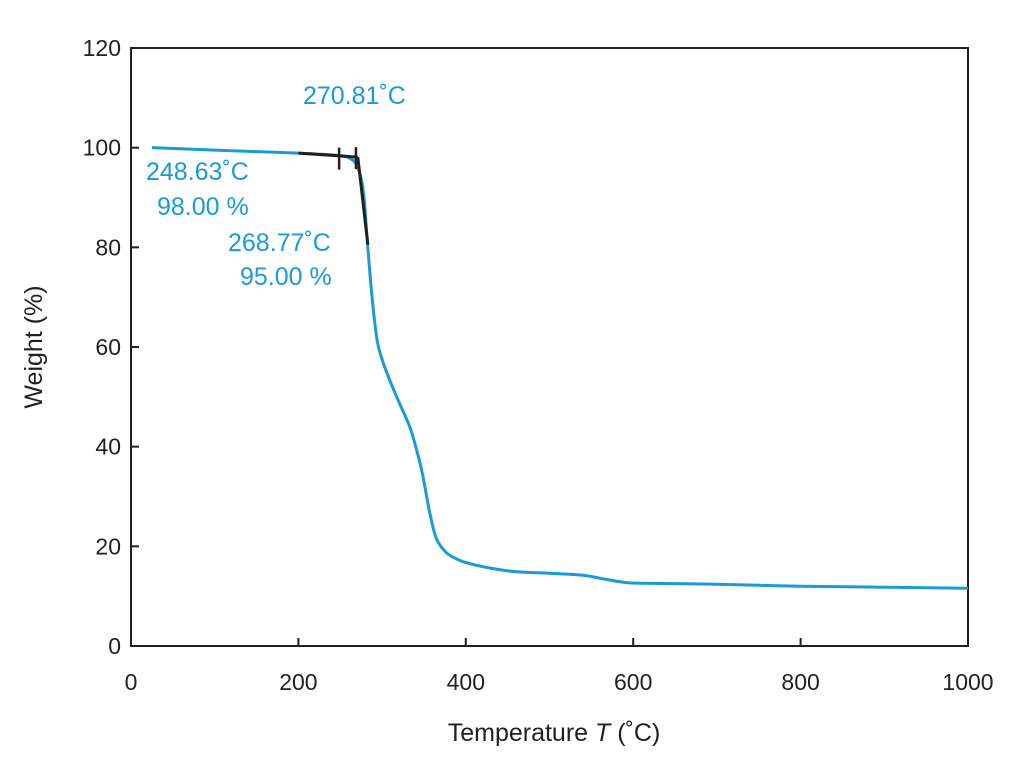 This screenshot has height=782, width=1024. Describe the element at coordinates (354, 96) in the screenshot. I see `annotation-onset-temp: 270.81˚C` at that location.